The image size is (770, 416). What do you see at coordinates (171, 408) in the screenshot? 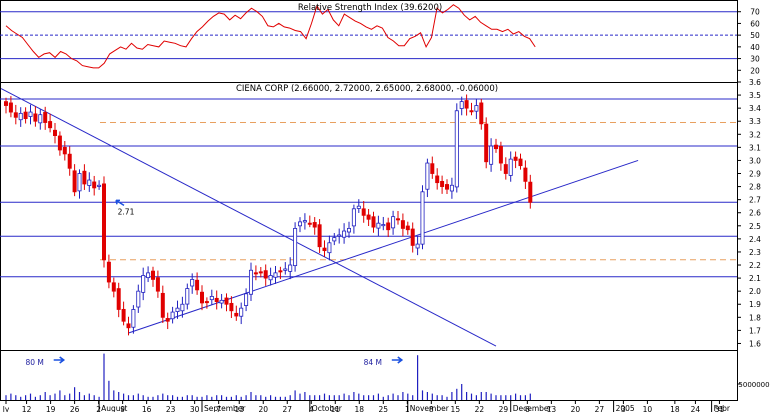
I see `x-tick-label: 23` at bounding box center [171, 408].